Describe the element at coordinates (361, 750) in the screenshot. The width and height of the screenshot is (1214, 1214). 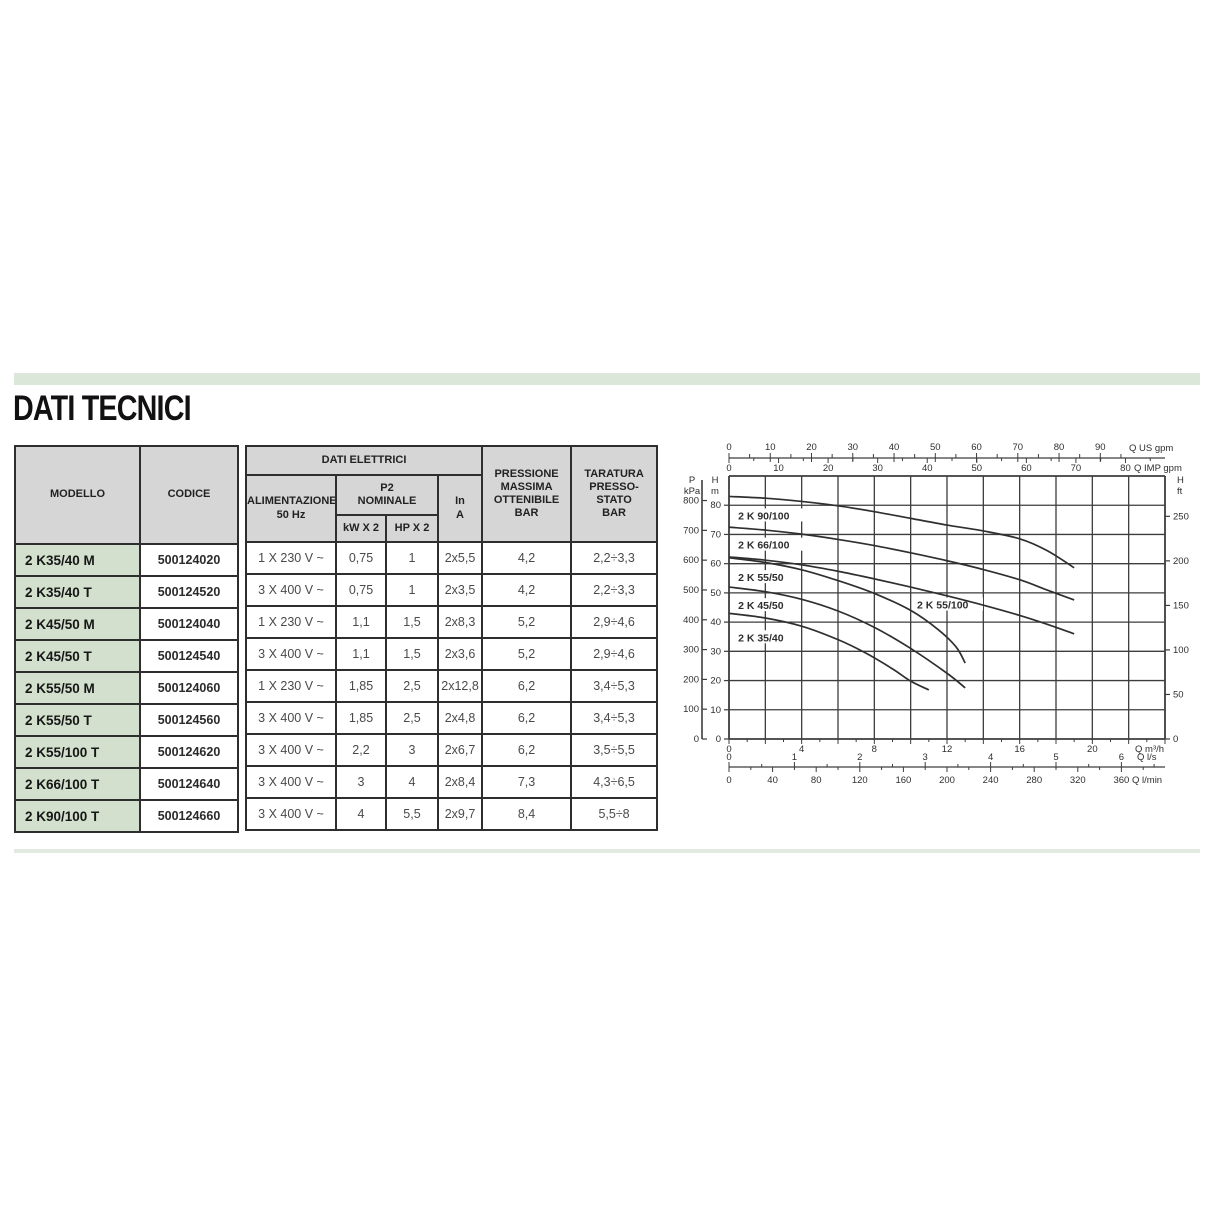
I see `kw-cell: 2,2` at that location.